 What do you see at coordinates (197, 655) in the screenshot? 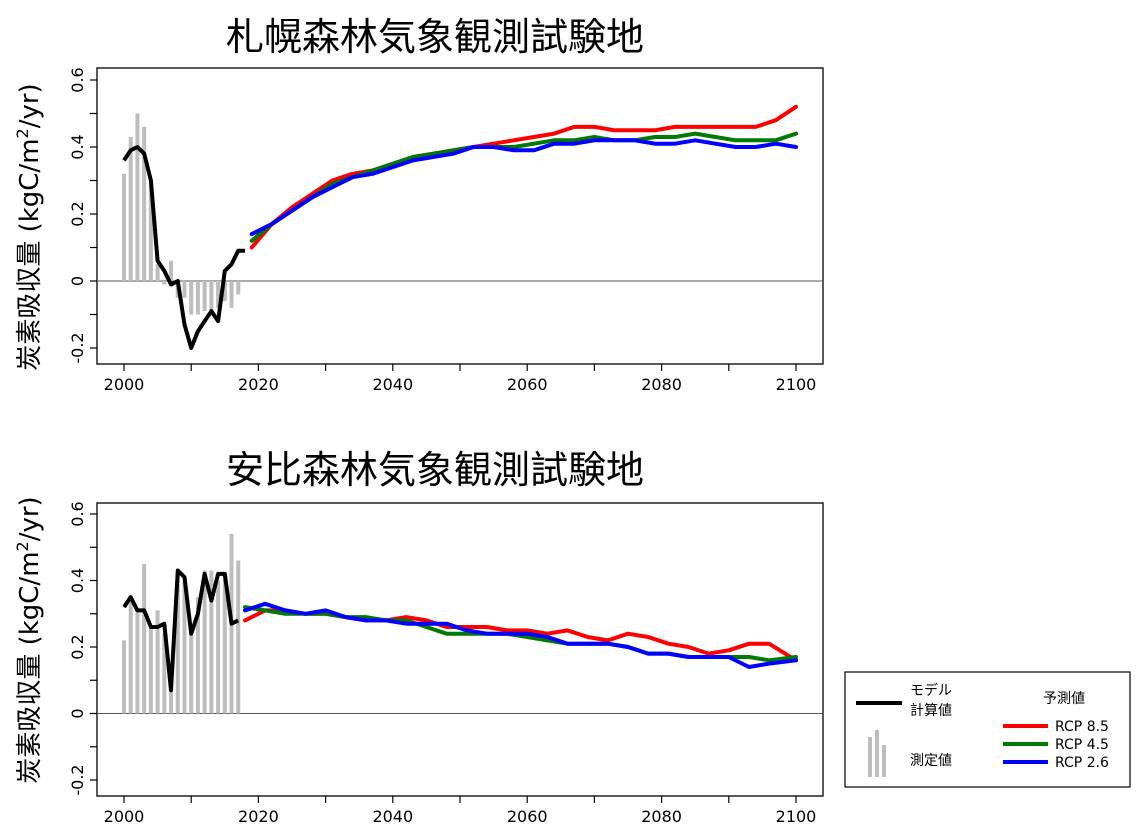
I see `appi-measured-bar-2011` at bounding box center [197, 655].